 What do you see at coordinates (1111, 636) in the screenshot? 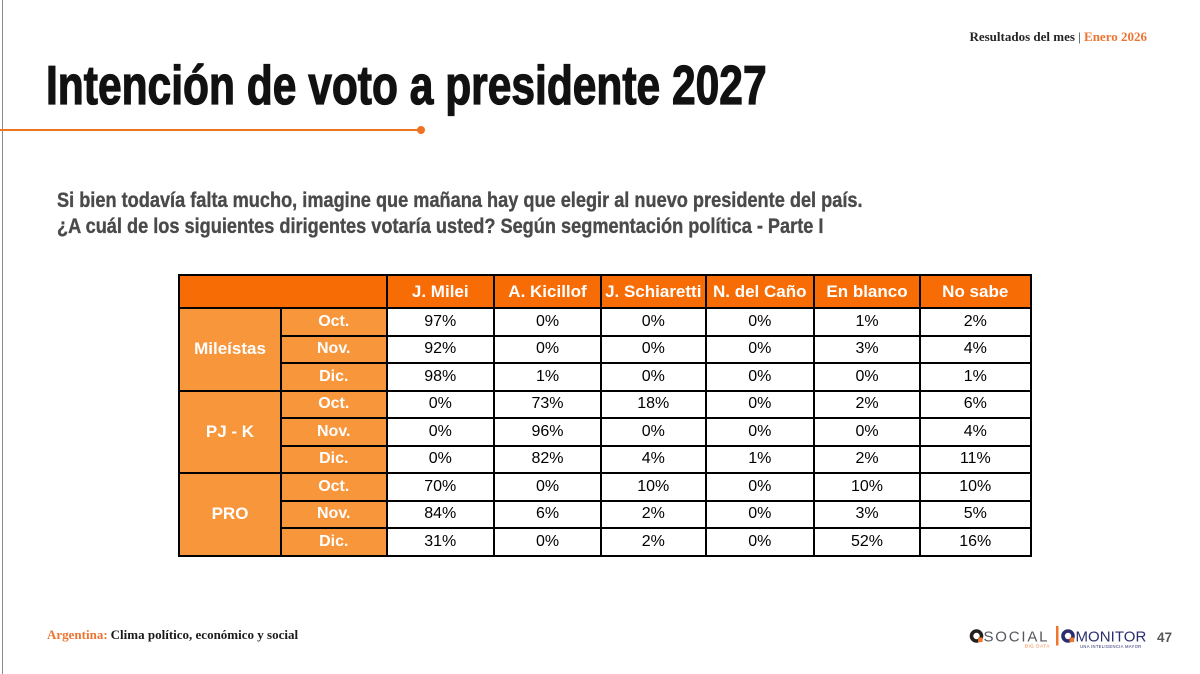
I see `svg-text: MONITOR` at bounding box center [1111, 636].